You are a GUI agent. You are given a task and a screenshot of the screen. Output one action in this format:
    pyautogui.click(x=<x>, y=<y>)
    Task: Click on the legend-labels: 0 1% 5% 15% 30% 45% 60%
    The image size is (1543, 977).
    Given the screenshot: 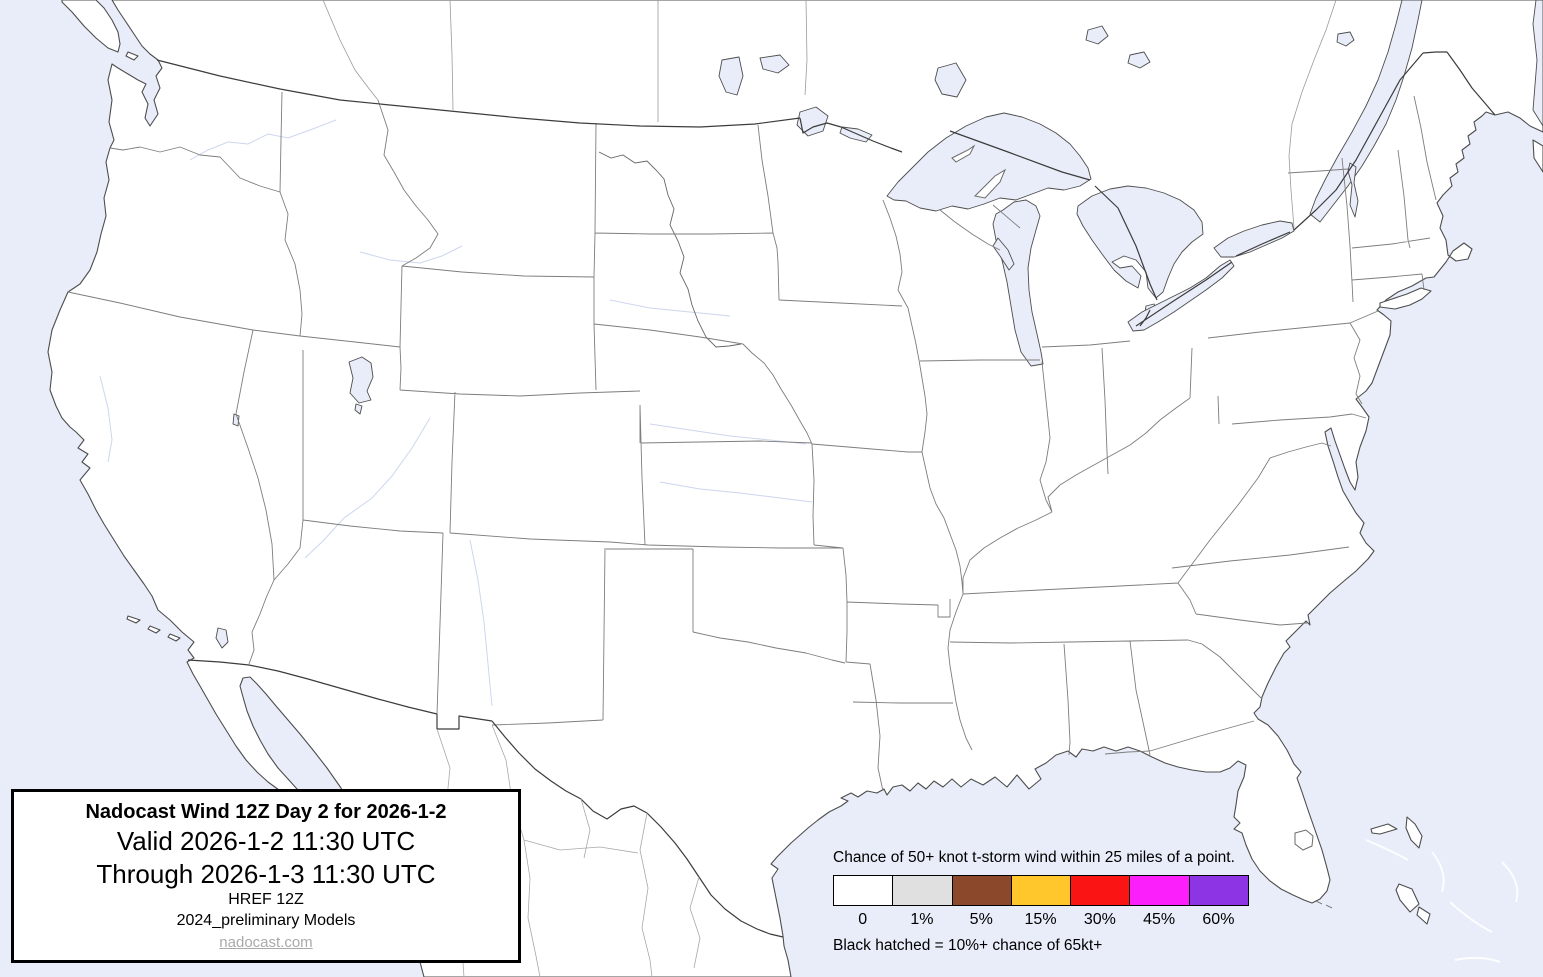 What is the action you would take?
    pyautogui.click(x=1040, y=920)
    